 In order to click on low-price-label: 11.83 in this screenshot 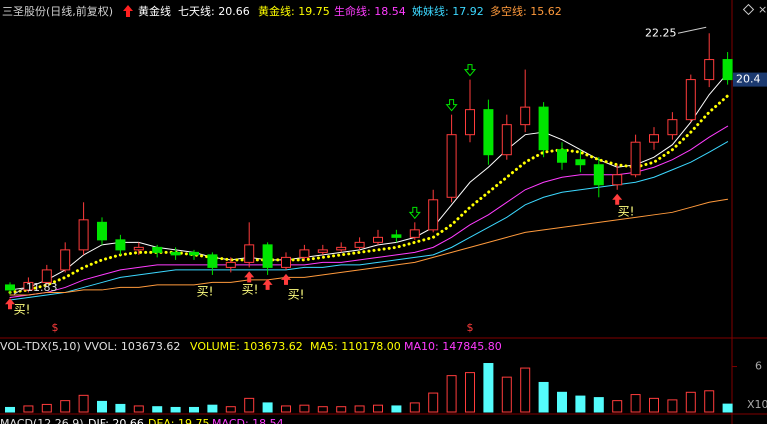, I will do `click(42, 287)`.